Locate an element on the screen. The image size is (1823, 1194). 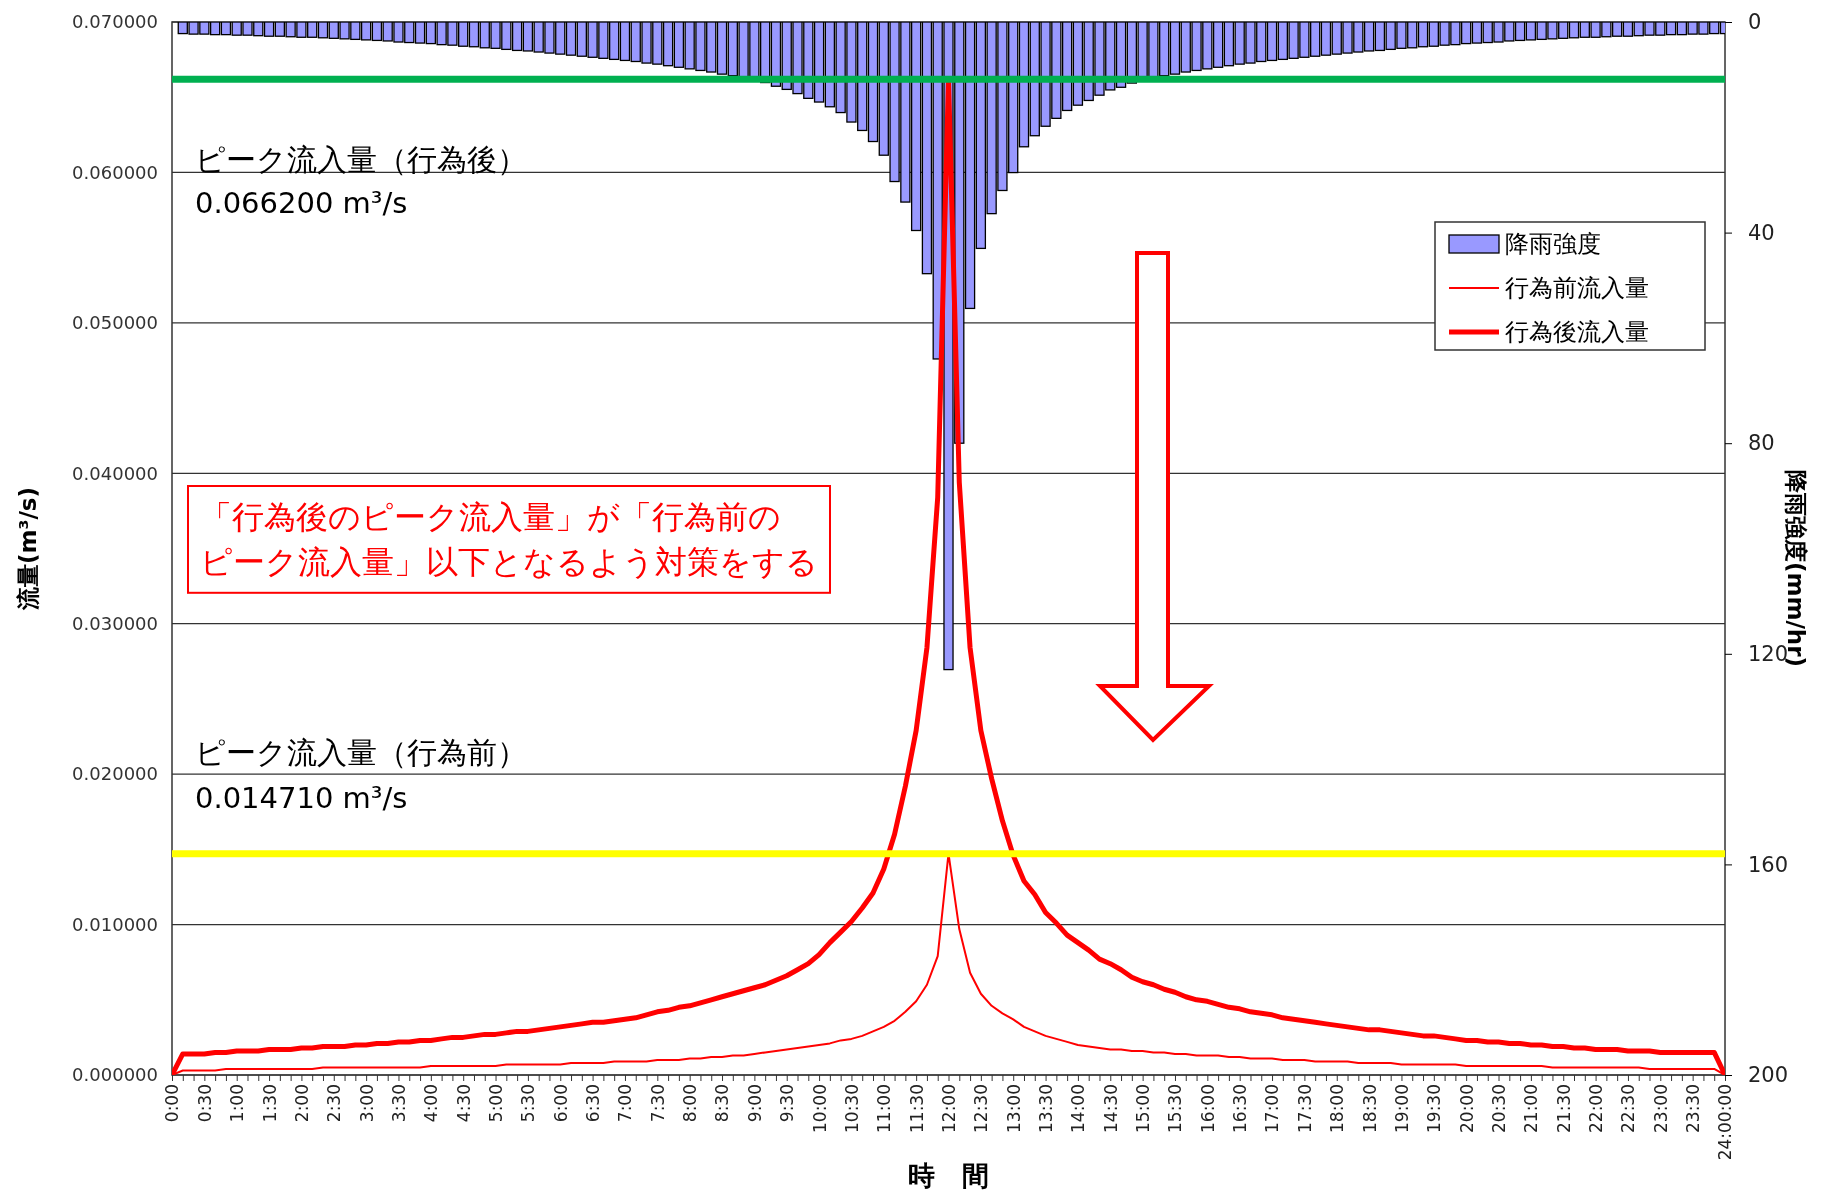
x-tick-label: 23:00 is located at coordinates (1660, 1108).